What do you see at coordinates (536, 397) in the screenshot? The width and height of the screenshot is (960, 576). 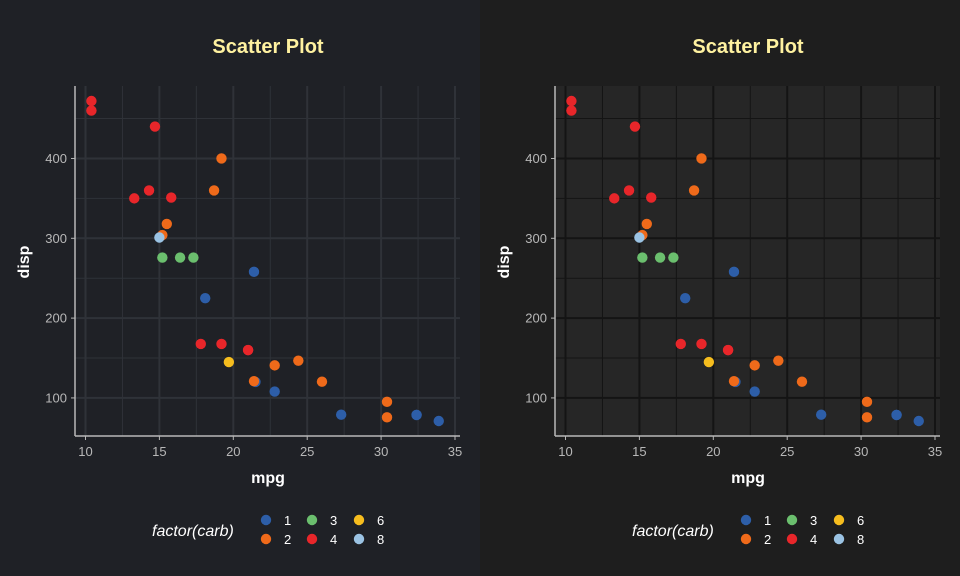 I see `y-tick-label: 100` at bounding box center [536, 397].